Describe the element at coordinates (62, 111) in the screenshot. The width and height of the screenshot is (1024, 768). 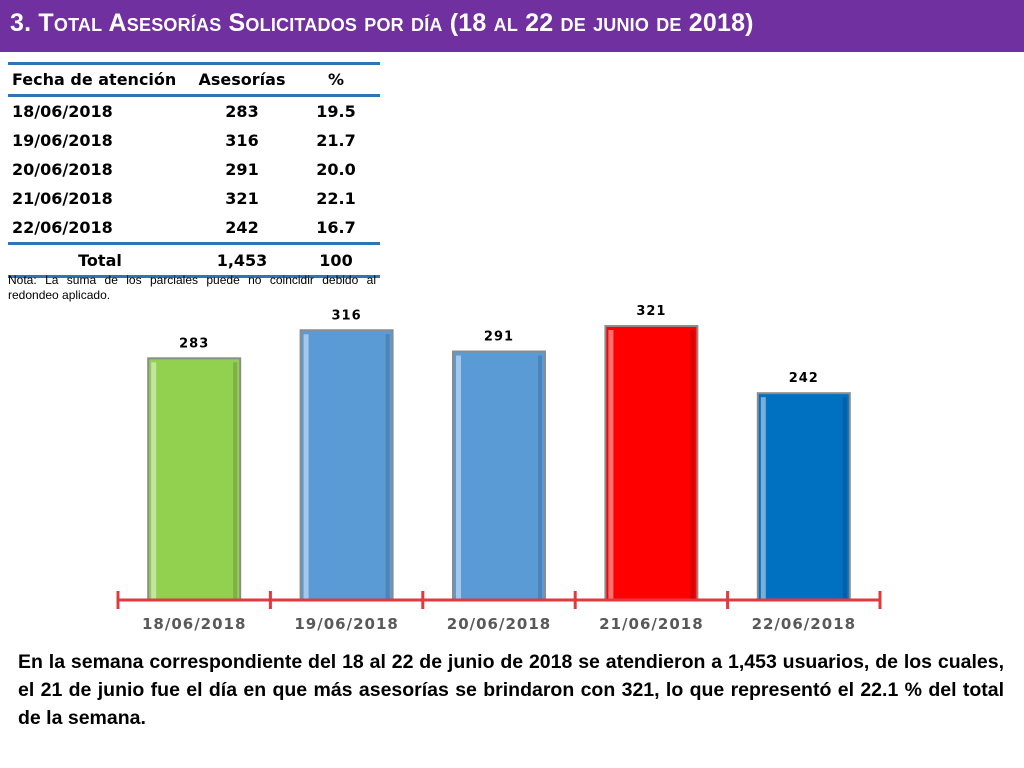
I see `cell-date: 18/06/2018` at that location.